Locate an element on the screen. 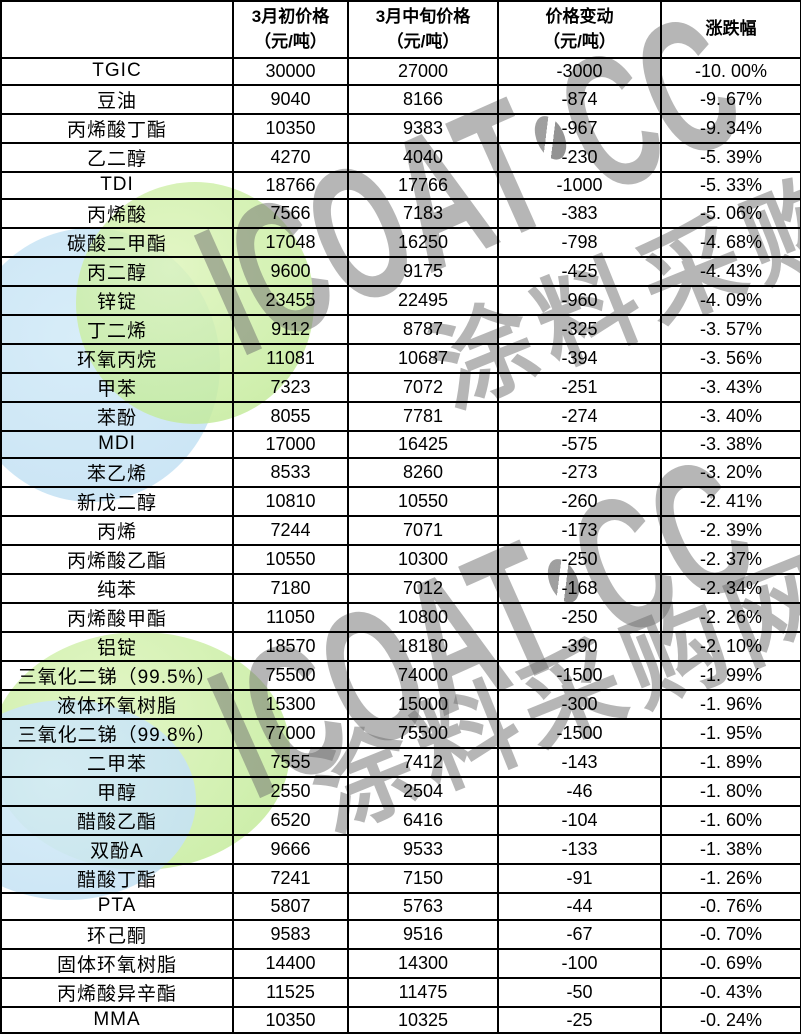  table-row: TGIC 30000 27000 -3000 -10. 00% is located at coordinates (400, 71).